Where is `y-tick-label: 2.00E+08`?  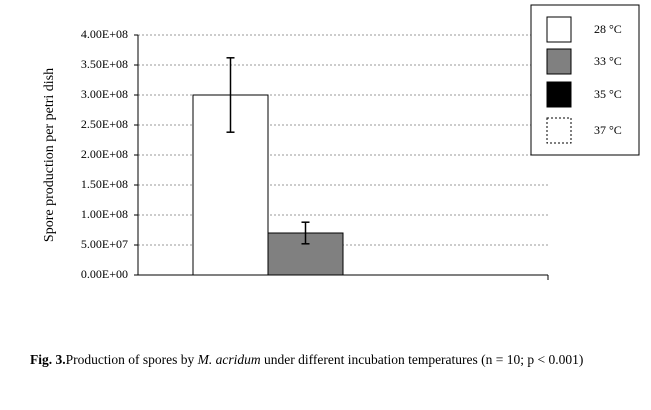 y-tick-label: 2.00E+08 is located at coordinates (104, 154).